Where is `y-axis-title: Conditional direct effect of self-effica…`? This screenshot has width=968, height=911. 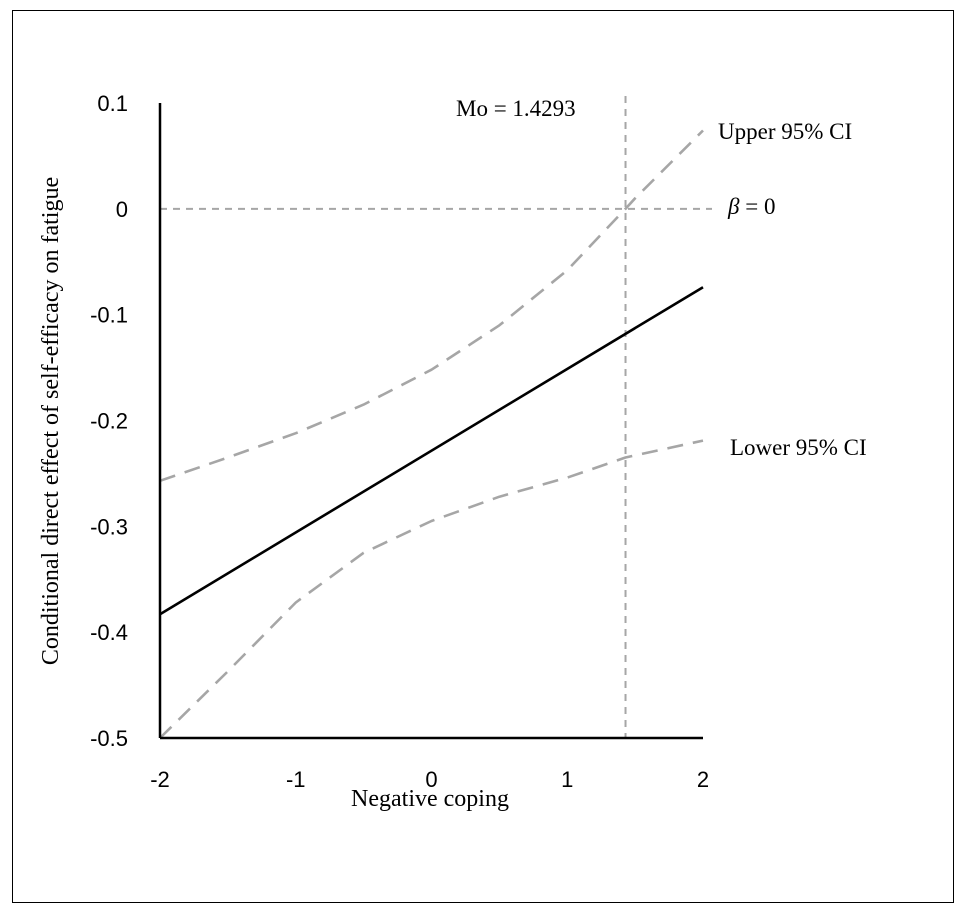
y-axis-title: Conditional direct effect of self-effica… is located at coordinates (51, 421).